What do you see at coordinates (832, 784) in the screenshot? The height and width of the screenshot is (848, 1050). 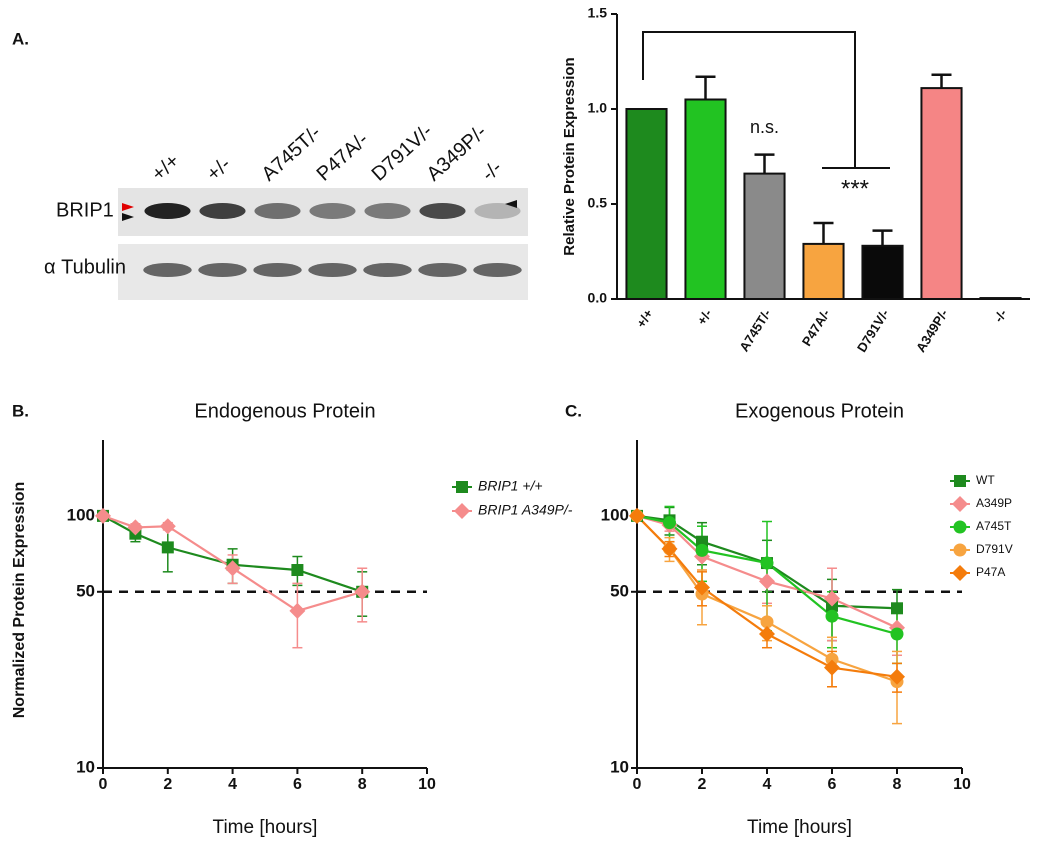 I see `x-tick-label: 6` at bounding box center [832, 784].